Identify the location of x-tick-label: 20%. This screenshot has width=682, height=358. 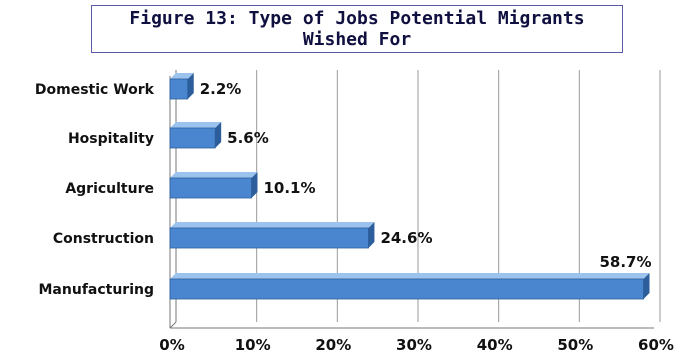
(333, 345).